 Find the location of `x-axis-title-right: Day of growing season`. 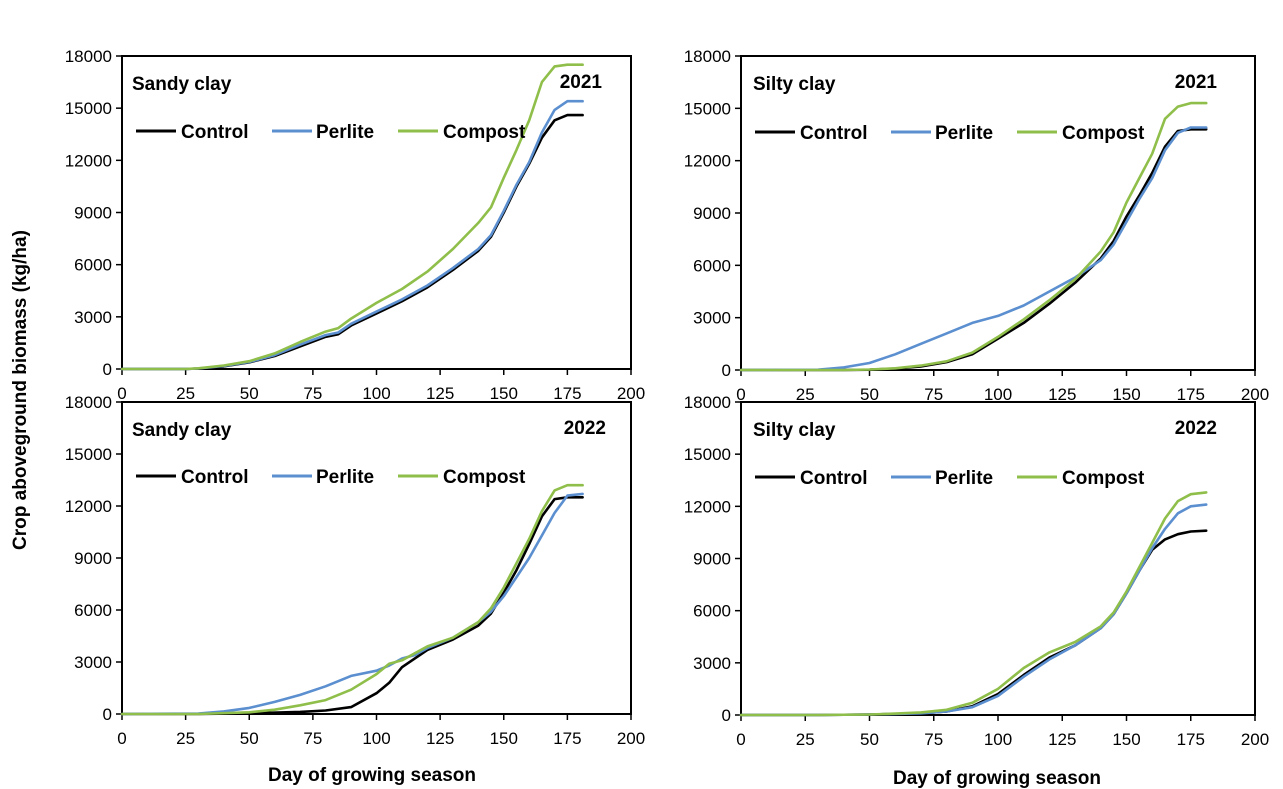

x-axis-title-right: Day of growing season is located at coordinates (997, 778).